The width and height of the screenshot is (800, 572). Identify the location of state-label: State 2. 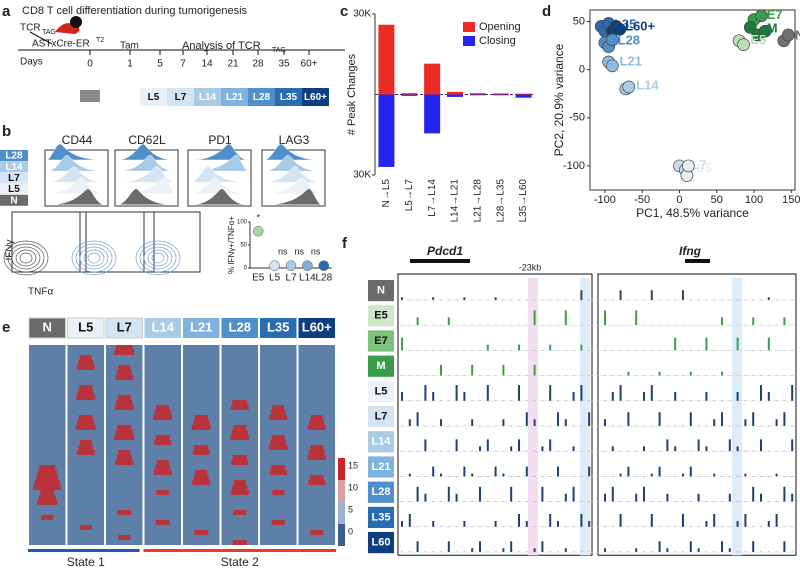
(240, 562).